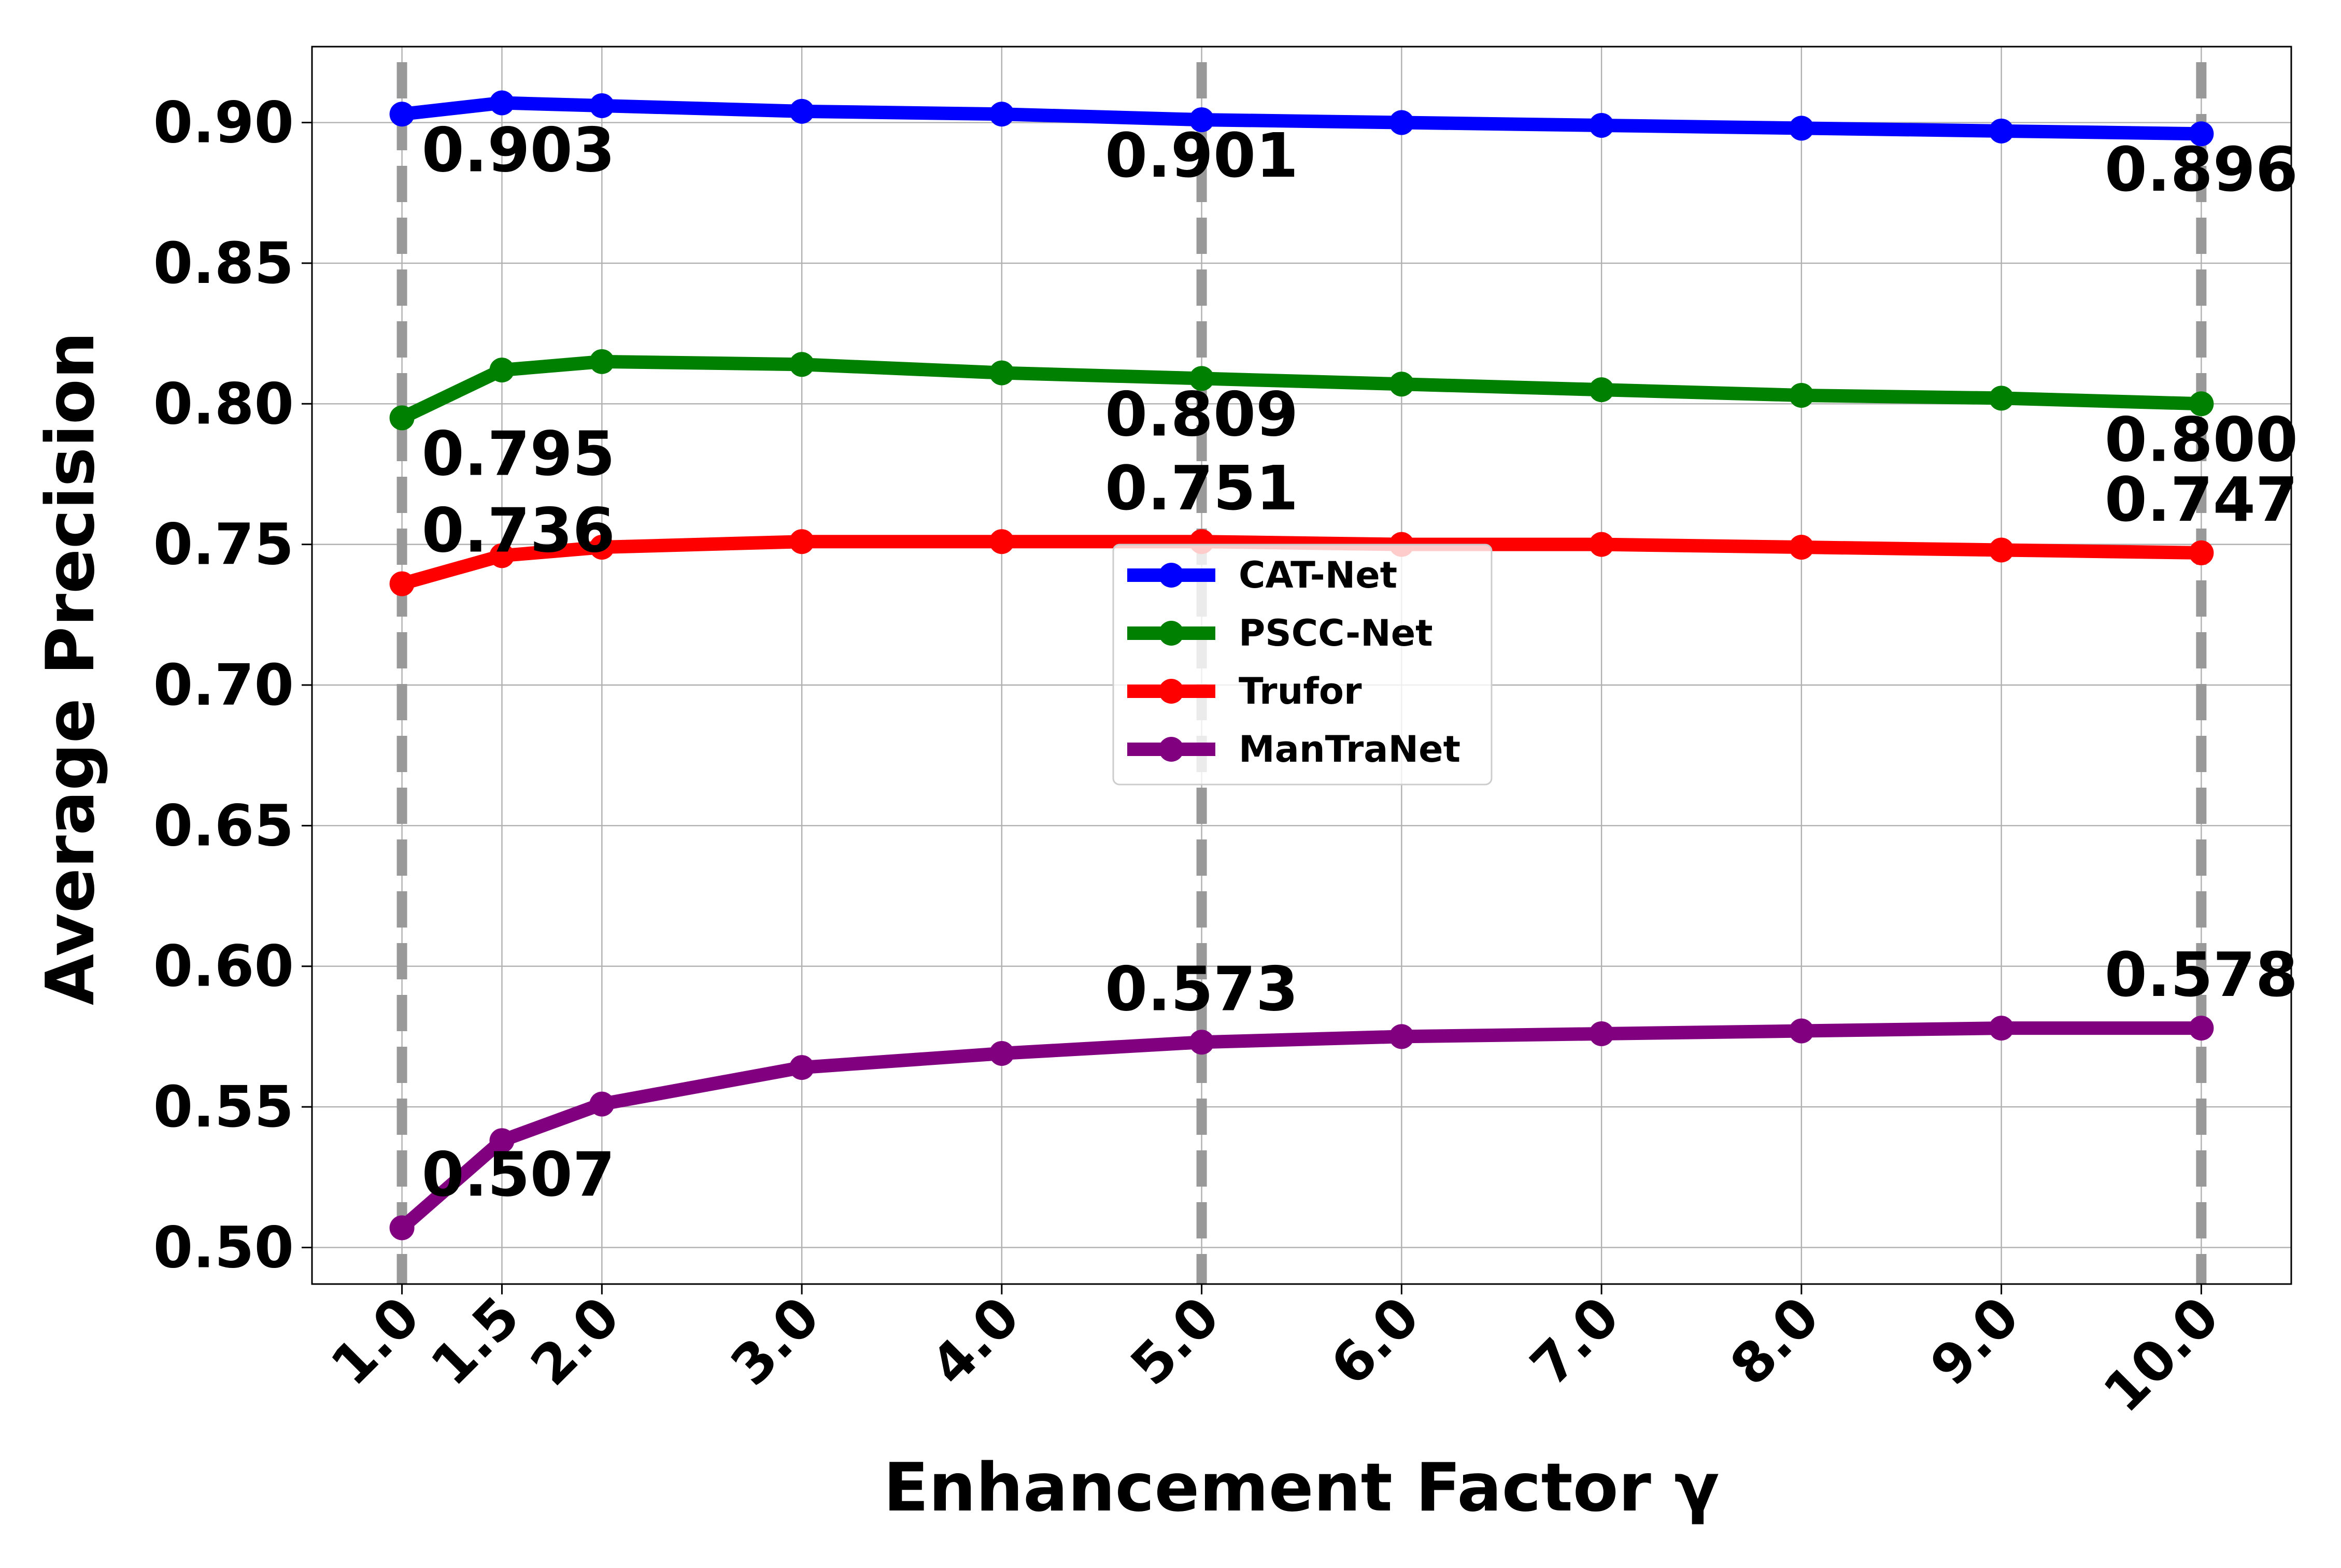 This screenshot has height=1568, width=2341. I want to click on data-label: 0.901, so click(1201, 155).